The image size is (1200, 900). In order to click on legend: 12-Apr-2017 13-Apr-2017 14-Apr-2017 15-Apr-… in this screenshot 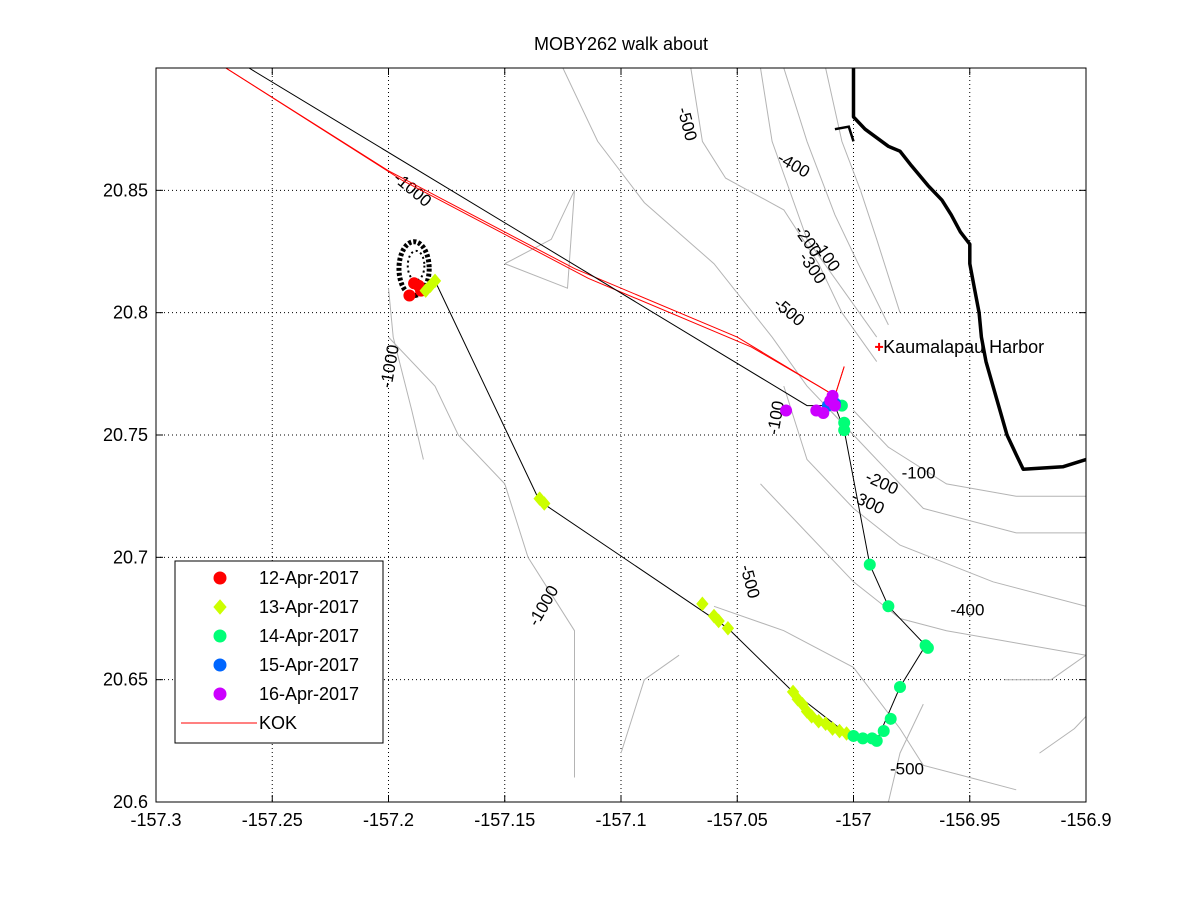, I will do `click(279, 652)`.